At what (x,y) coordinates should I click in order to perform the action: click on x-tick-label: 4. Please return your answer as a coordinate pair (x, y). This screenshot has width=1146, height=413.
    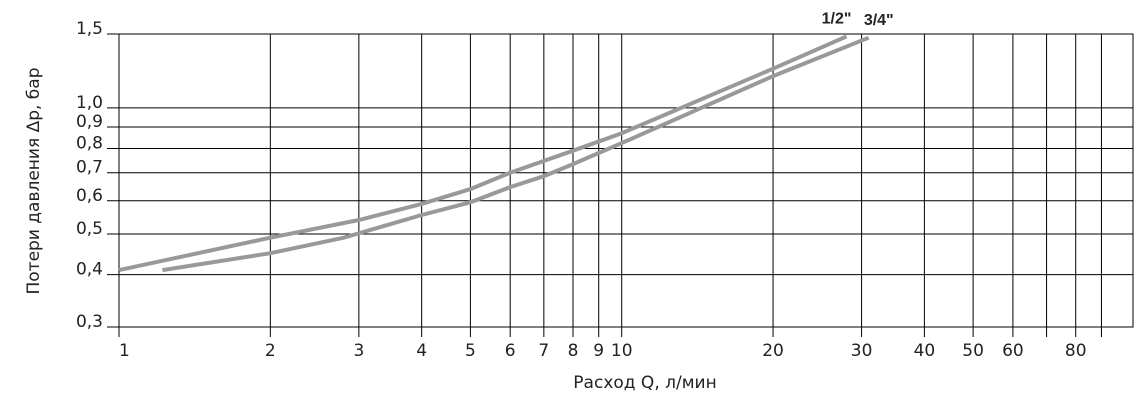
    Looking at the image, I should click on (421, 351).